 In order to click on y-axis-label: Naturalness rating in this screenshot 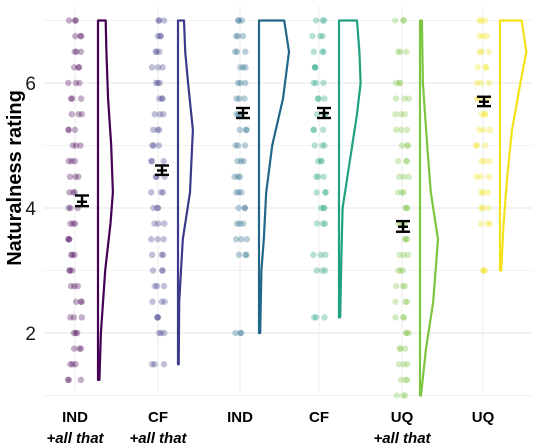, I will do `click(15, 178)`.